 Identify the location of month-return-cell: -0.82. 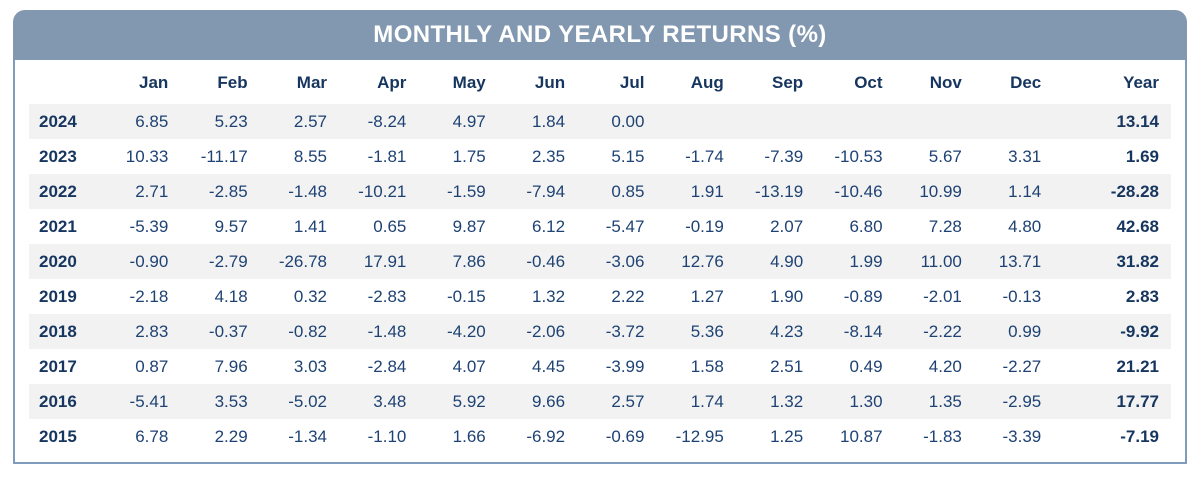
(308, 331).